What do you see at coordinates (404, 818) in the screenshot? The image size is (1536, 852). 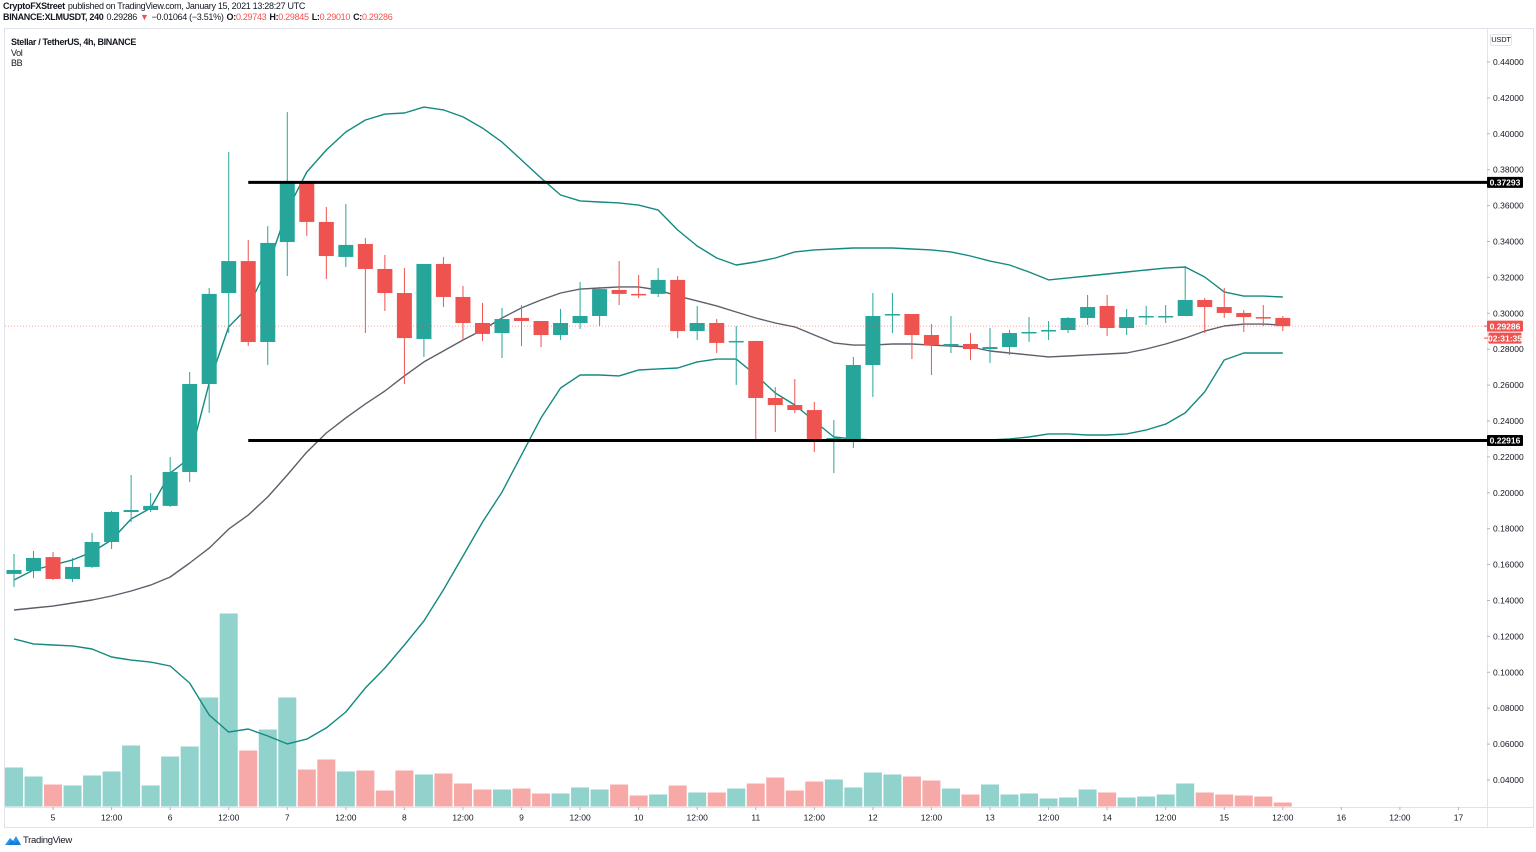 I see `time-tick-label: 8` at bounding box center [404, 818].